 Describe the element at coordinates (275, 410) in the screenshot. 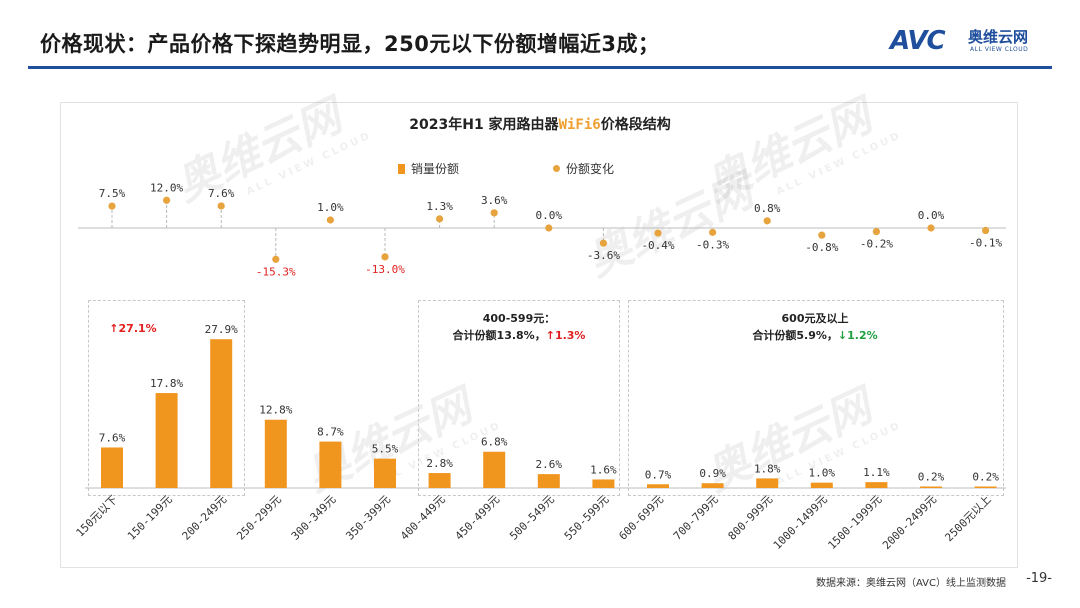

I see `bar-value-label: 12.8%` at that location.